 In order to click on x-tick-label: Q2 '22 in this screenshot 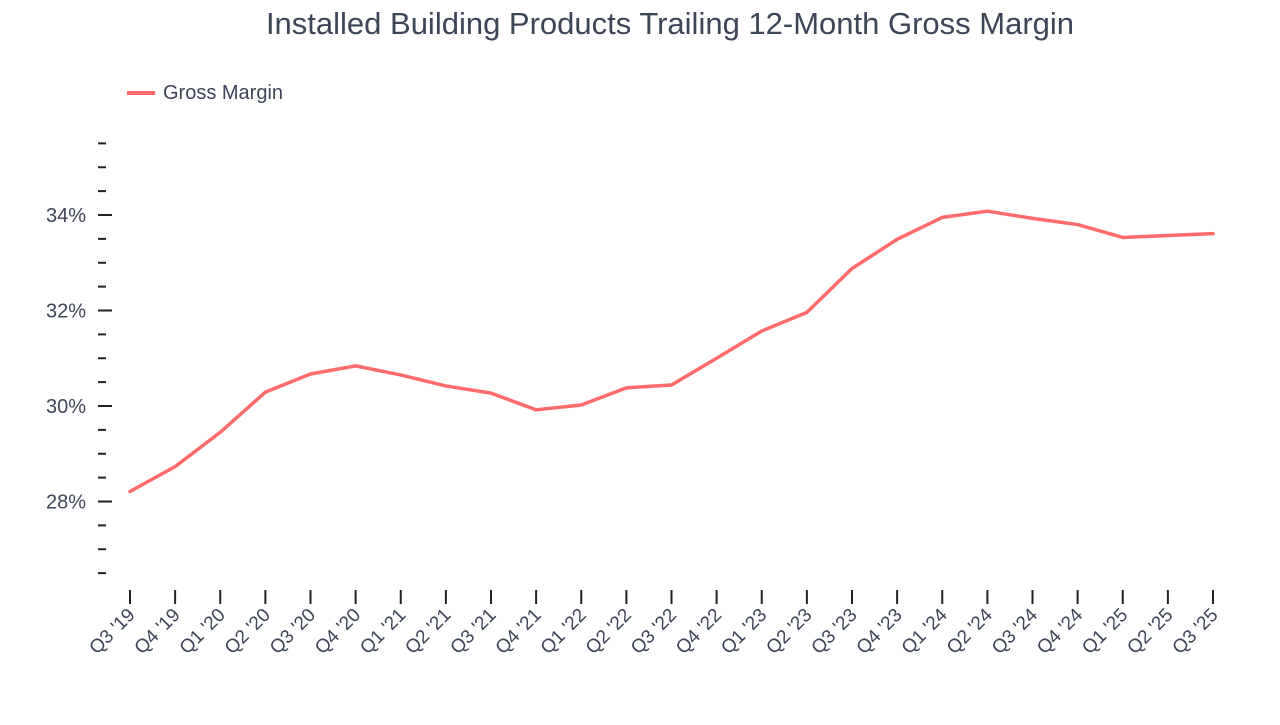, I will do `click(609, 632)`.